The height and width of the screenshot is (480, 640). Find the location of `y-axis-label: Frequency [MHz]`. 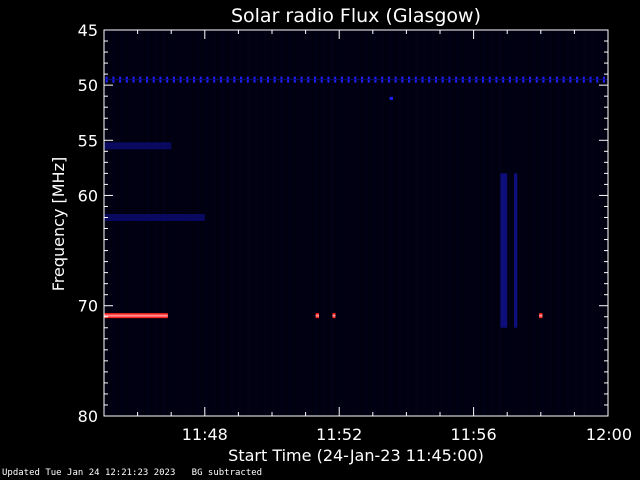

y-axis-label: Frequency [MHz] is located at coordinates (58, 224).